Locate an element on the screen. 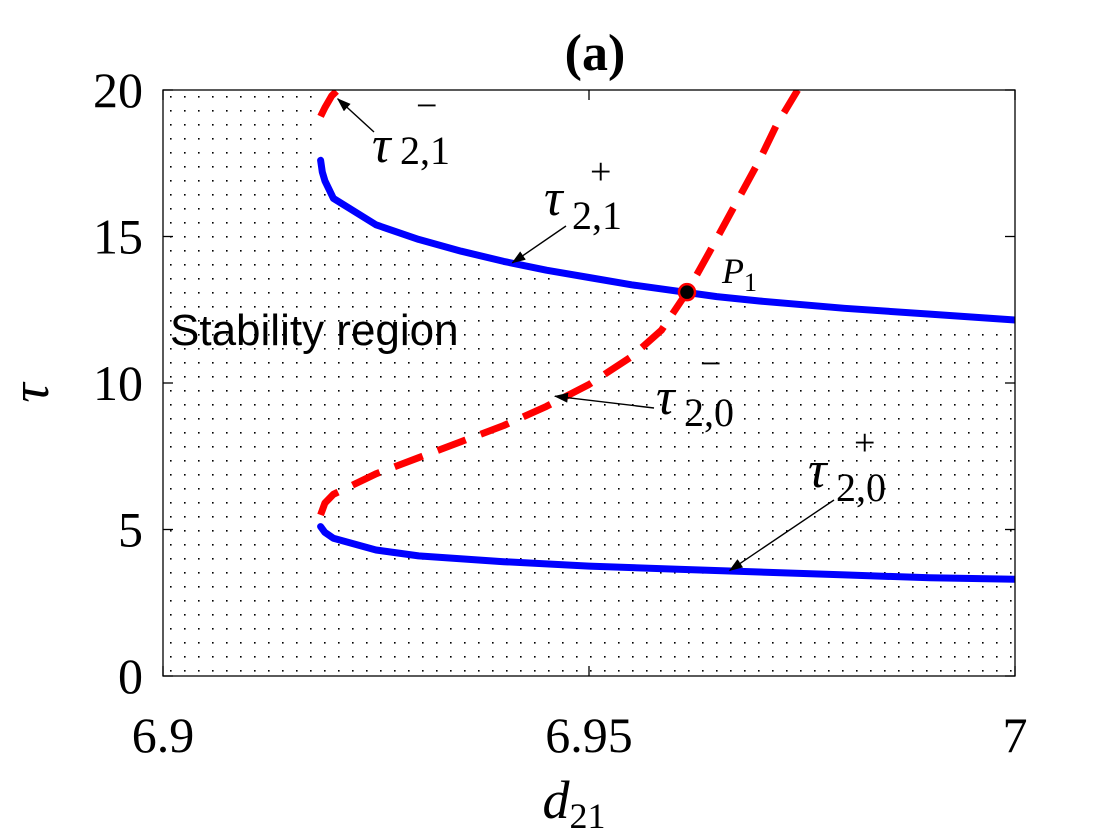 The height and width of the screenshot is (840, 1120). label-tau20plus-base: τ is located at coordinates (818, 470).